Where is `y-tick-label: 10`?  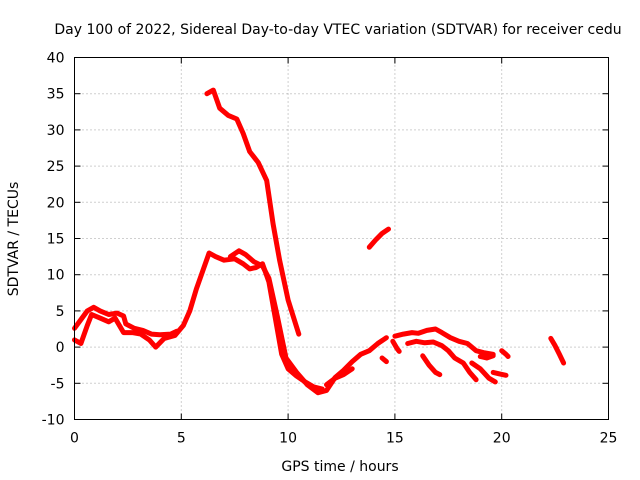 y-tick-label: 10 is located at coordinates (56, 276).